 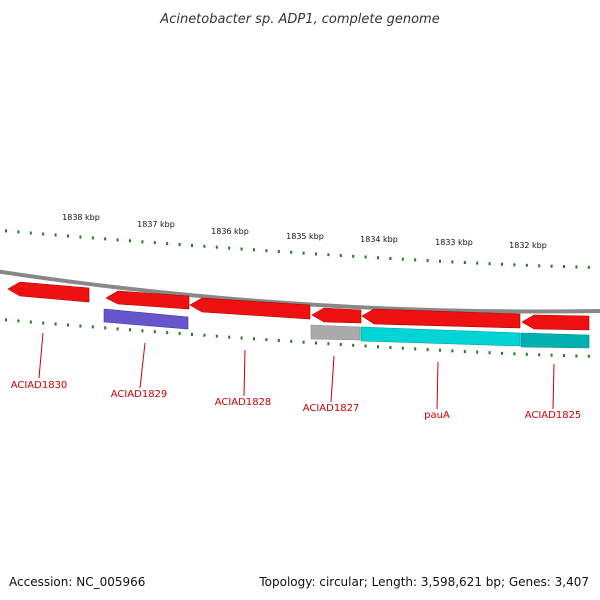 I want to click on gene-arrow-aciad1827, so click(x=336, y=315).